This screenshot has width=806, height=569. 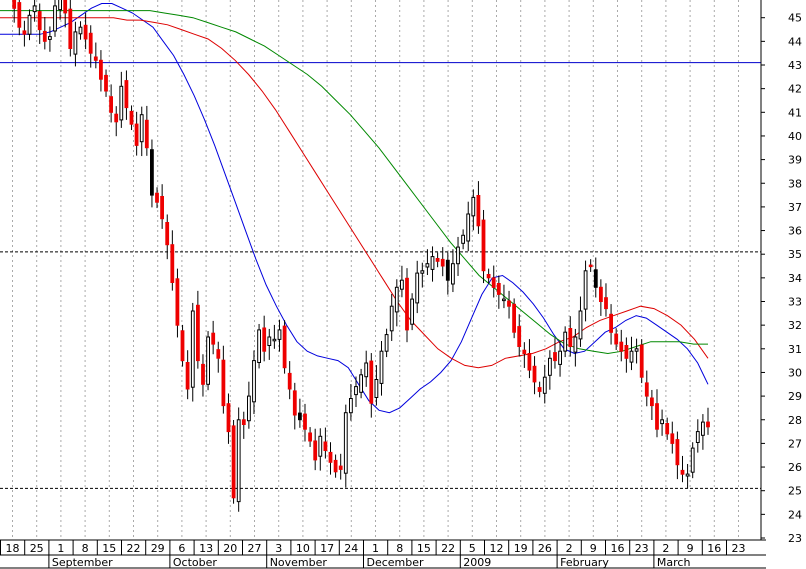 What do you see at coordinates (642, 548) in the screenshot?
I see `x-tick-label: 23` at bounding box center [642, 548].